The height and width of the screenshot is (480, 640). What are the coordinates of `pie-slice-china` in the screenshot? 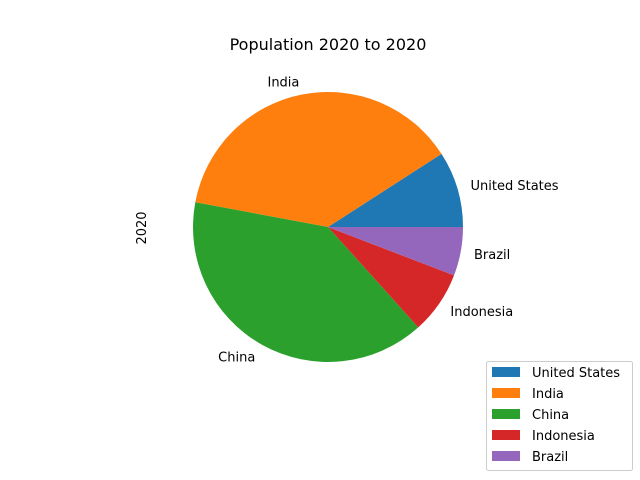 It's located at (305, 282).